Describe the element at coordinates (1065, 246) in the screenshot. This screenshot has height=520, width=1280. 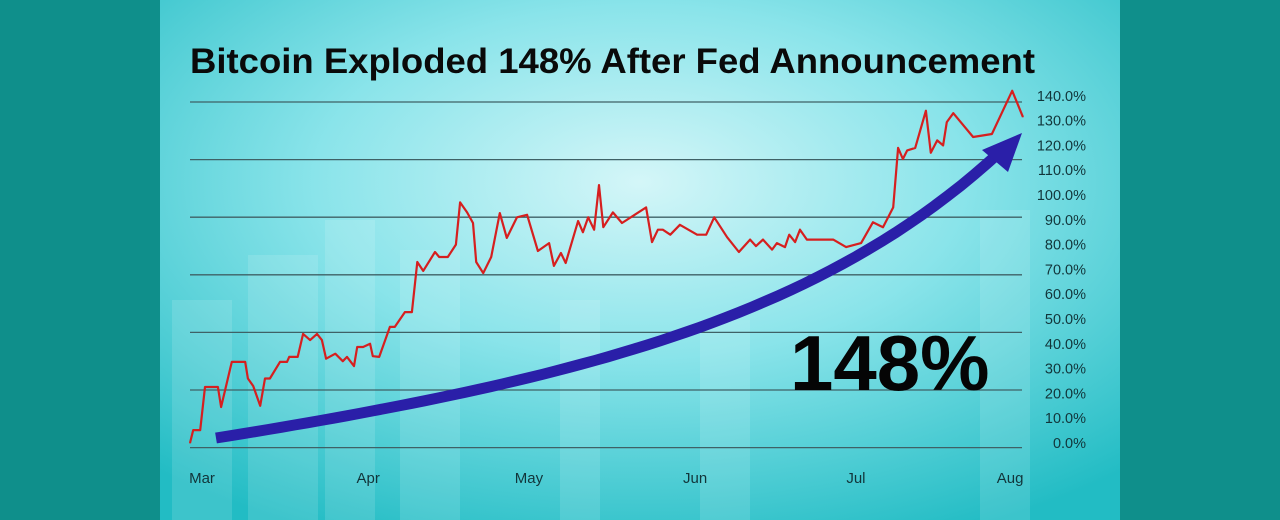
I see `y-tick-label: 80.0%` at that location.